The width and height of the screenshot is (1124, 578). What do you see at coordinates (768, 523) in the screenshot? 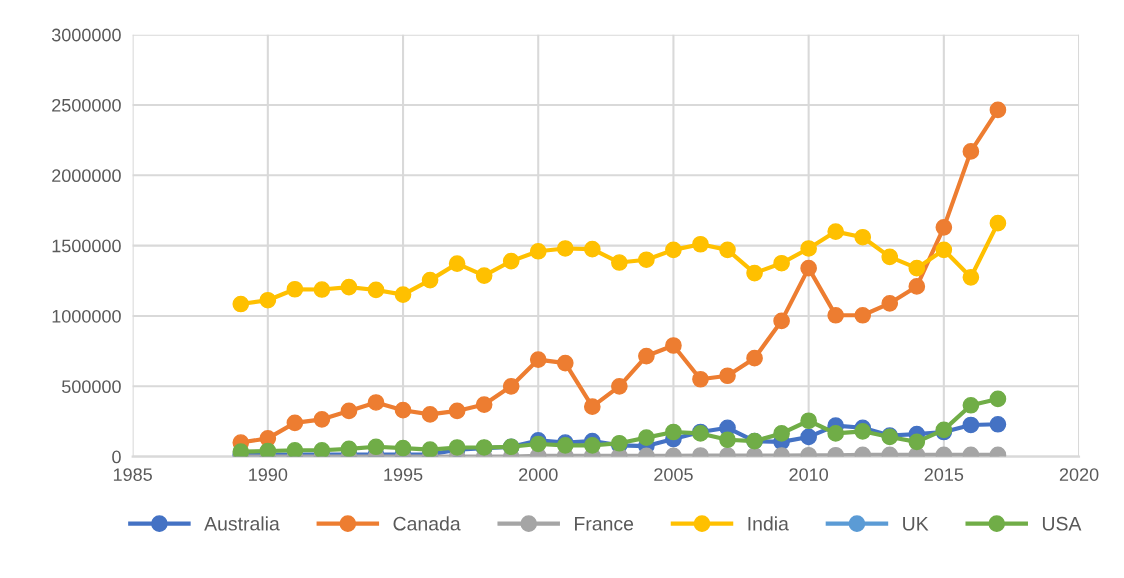
I see `legend-label: India` at bounding box center [768, 523].